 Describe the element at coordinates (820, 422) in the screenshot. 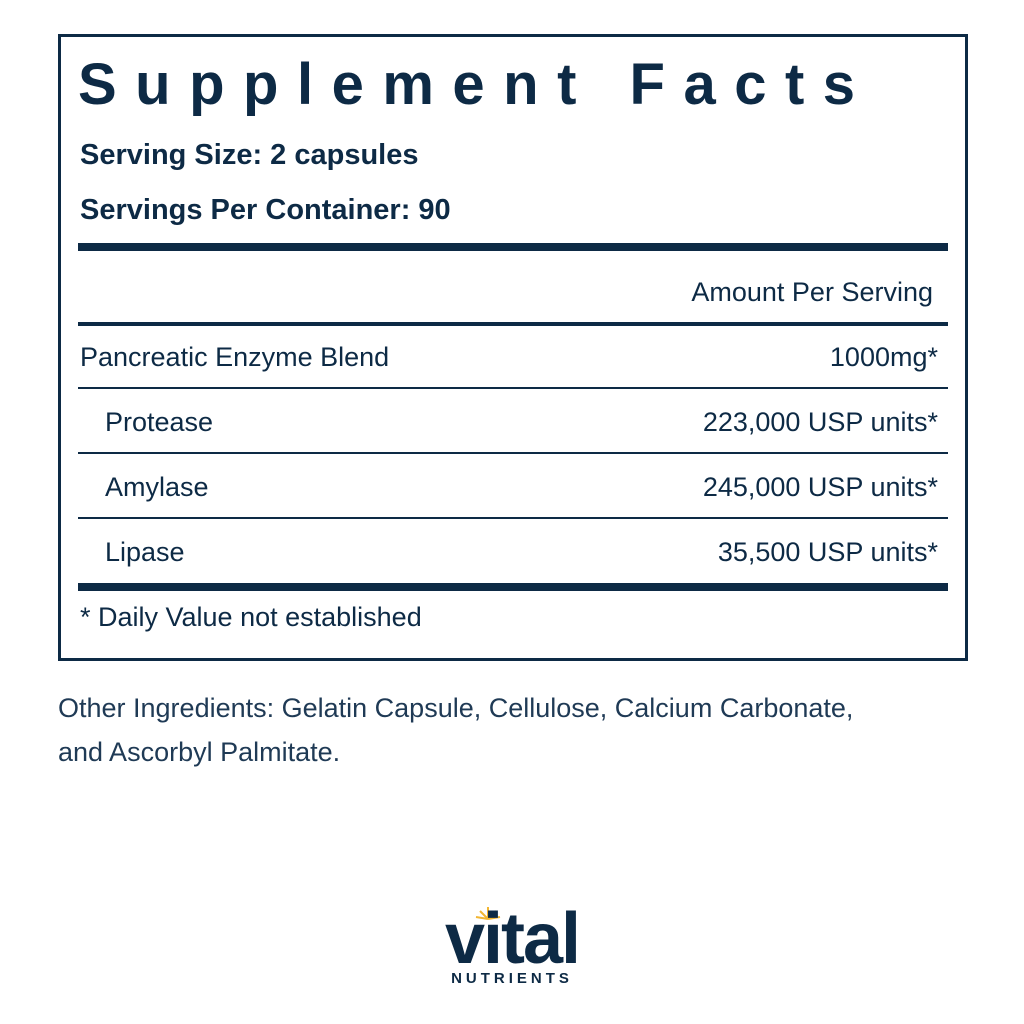

I see `ingredient-amount: 223,000 USP units*` at that location.